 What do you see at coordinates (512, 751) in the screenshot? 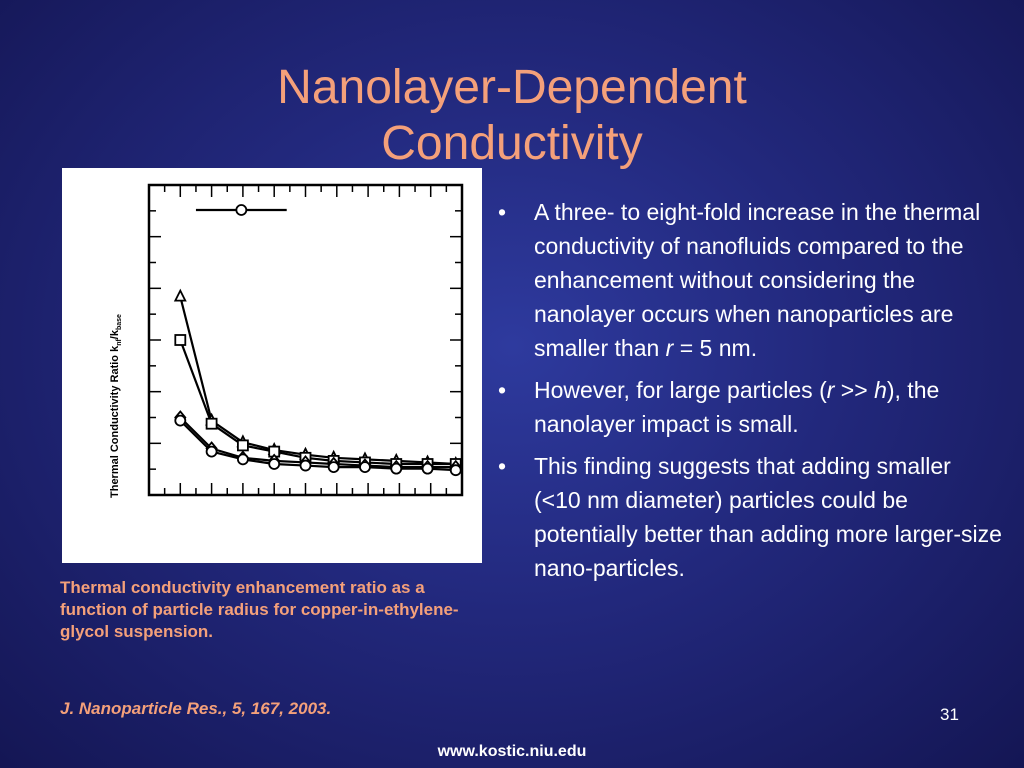
I see `footer-url: www.kostic.niu.edu` at bounding box center [512, 751].